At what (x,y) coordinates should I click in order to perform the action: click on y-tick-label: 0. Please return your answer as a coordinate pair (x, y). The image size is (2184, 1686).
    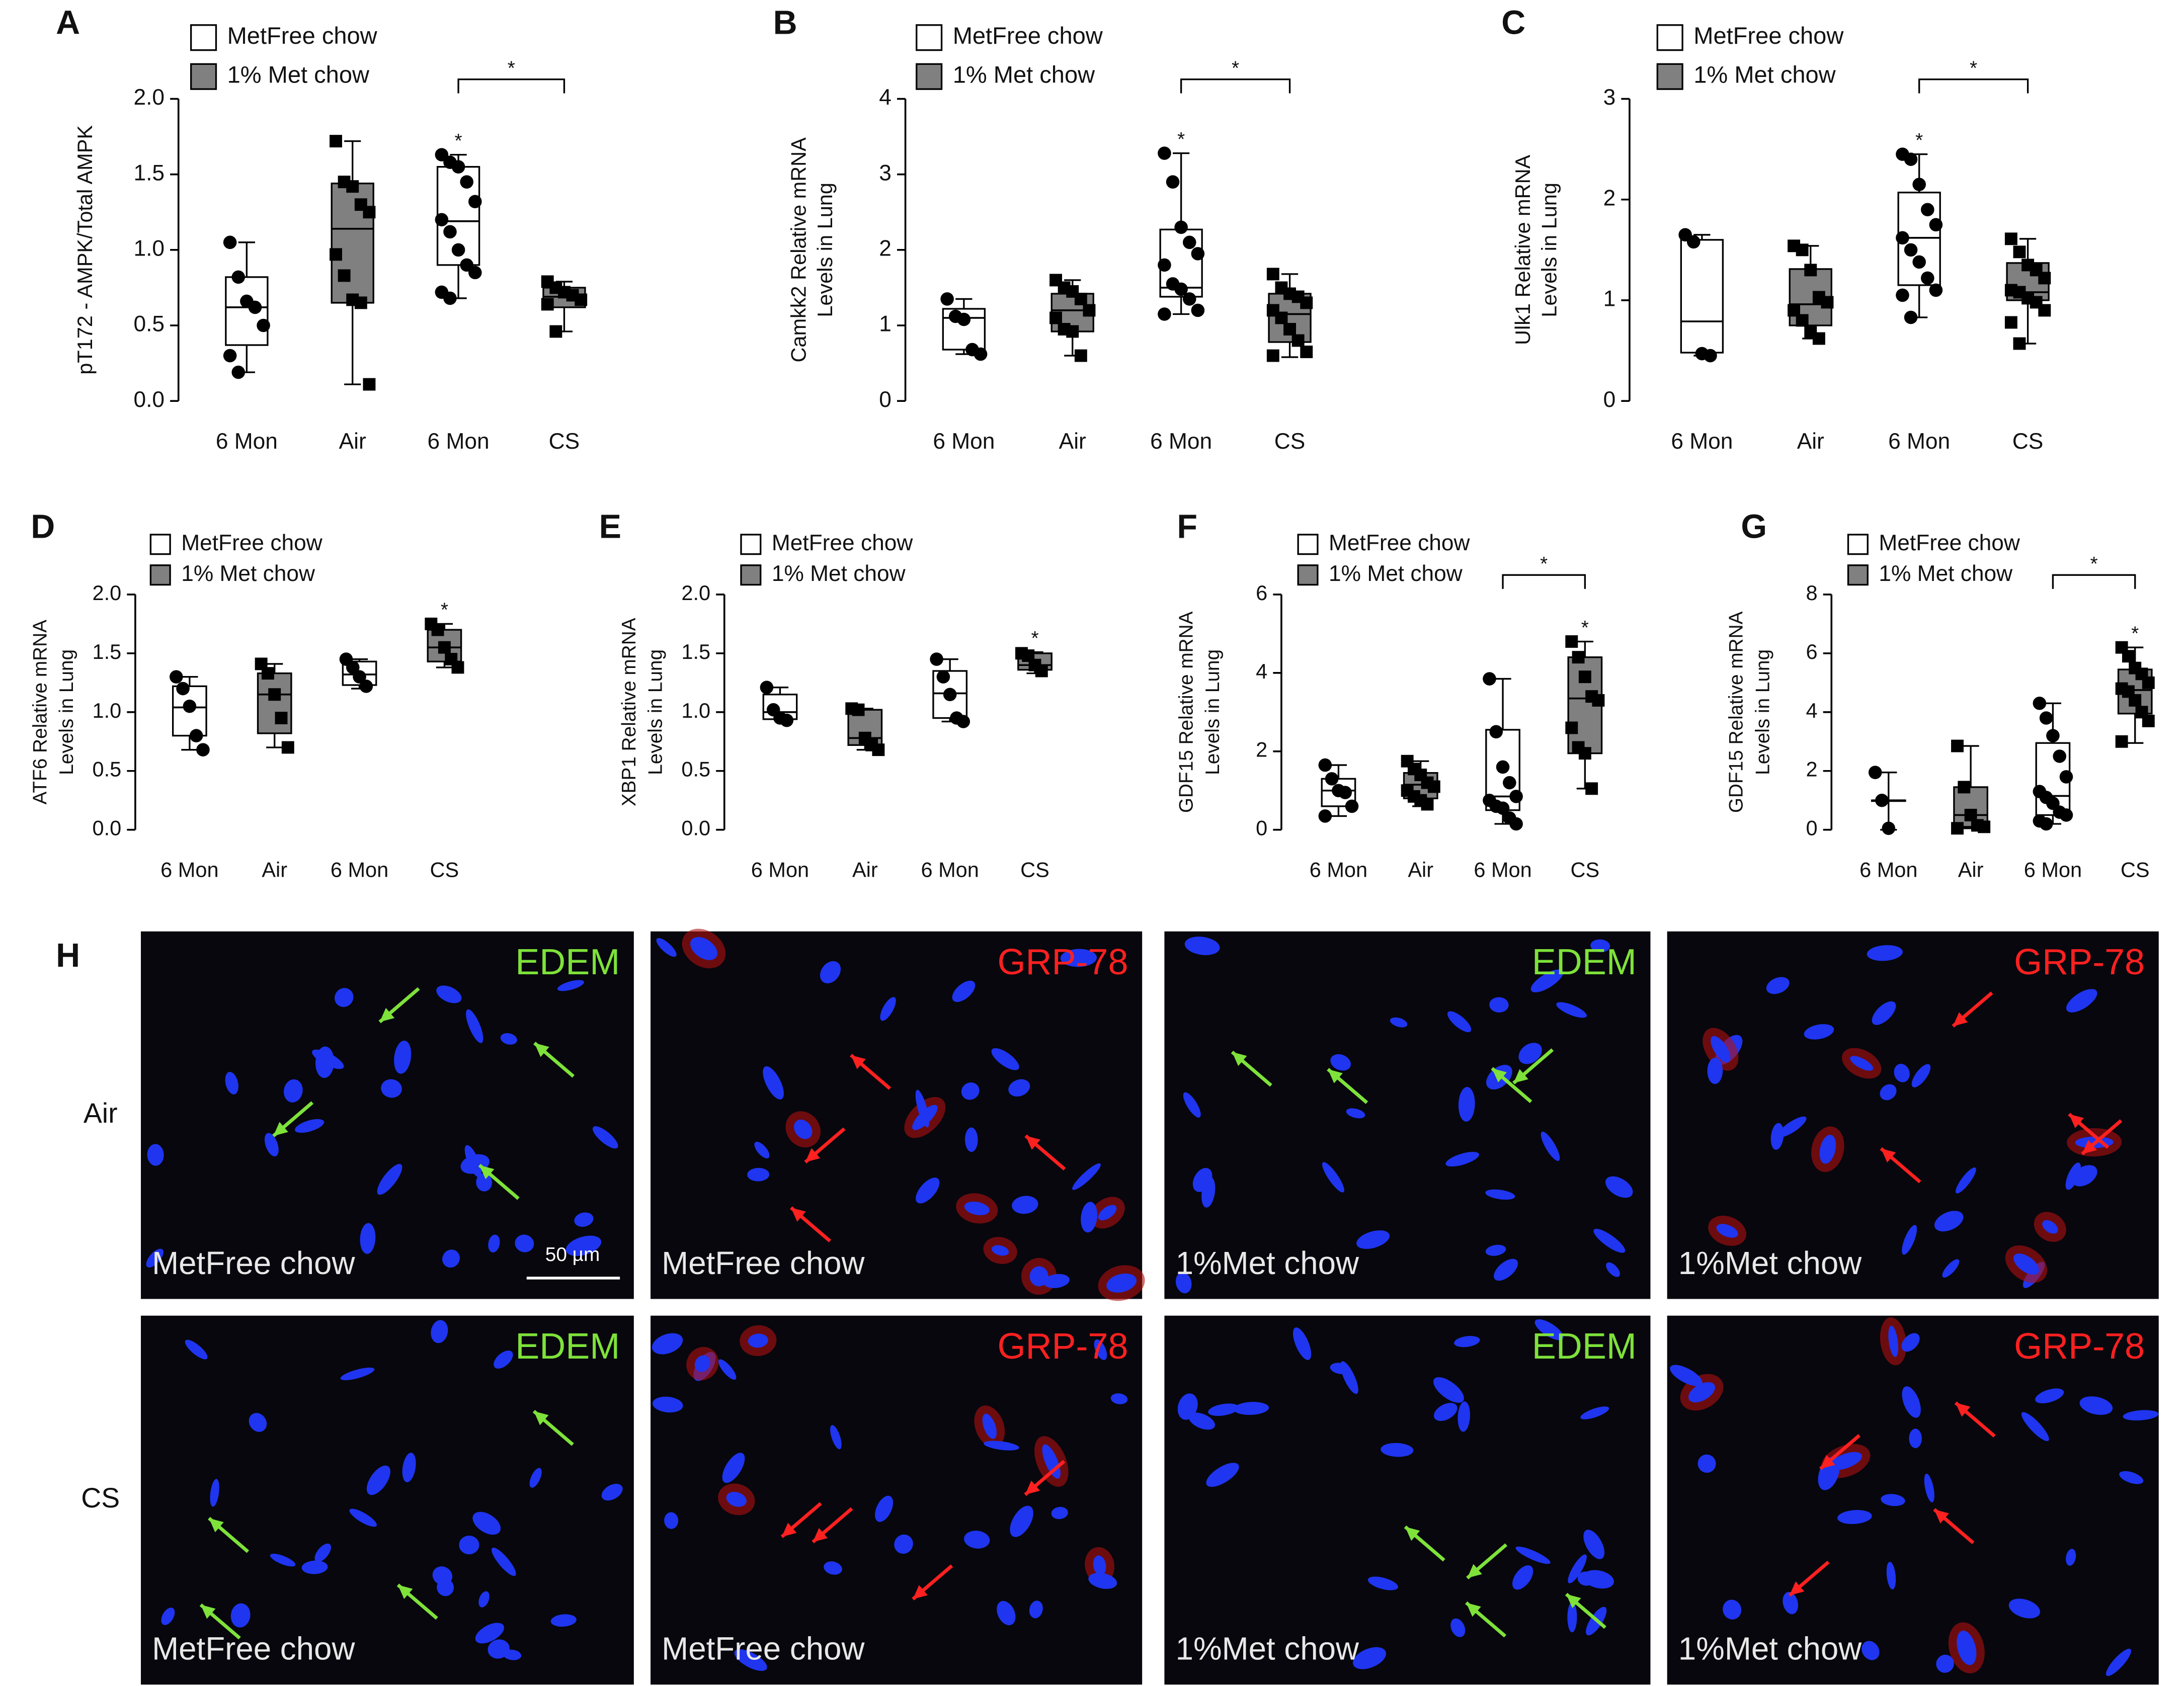
    Looking at the image, I should click on (1812, 828).